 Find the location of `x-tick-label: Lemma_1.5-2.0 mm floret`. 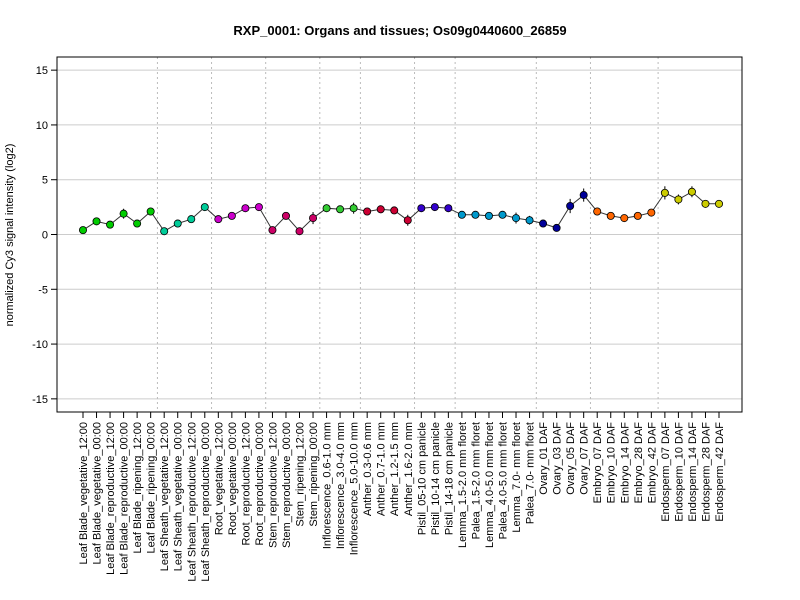

x-tick-label: Lemma_1.5-2.0 mm floret is located at coordinates (463, 485).